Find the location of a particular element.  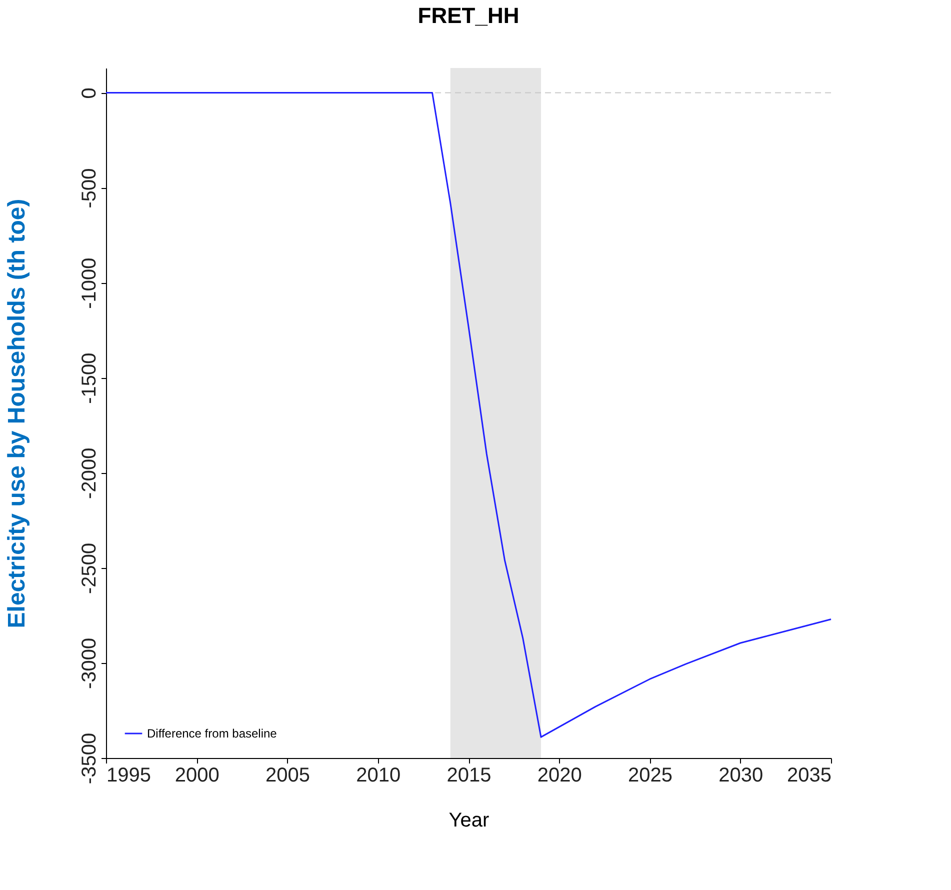

x-tick-label: 2020 is located at coordinates (559, 775).